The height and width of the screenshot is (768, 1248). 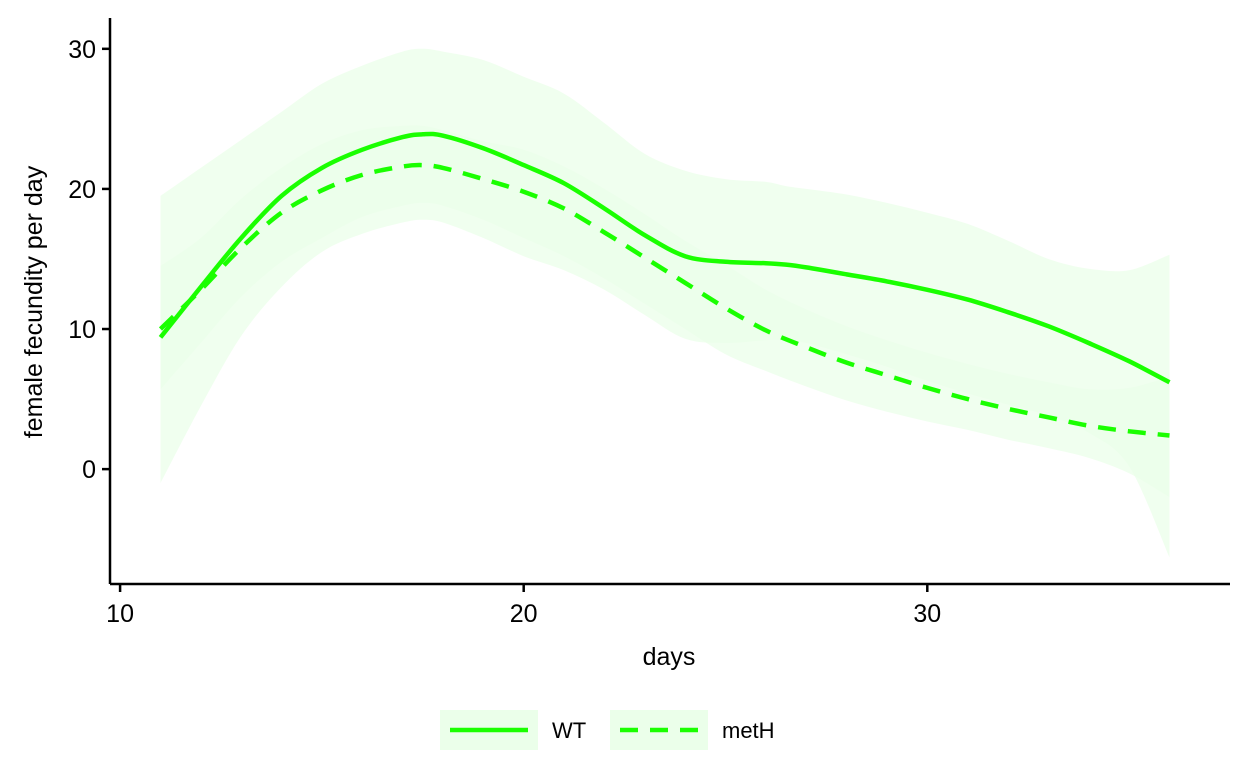 I want to click on legend: WT metH, so click(x=607, y=730).